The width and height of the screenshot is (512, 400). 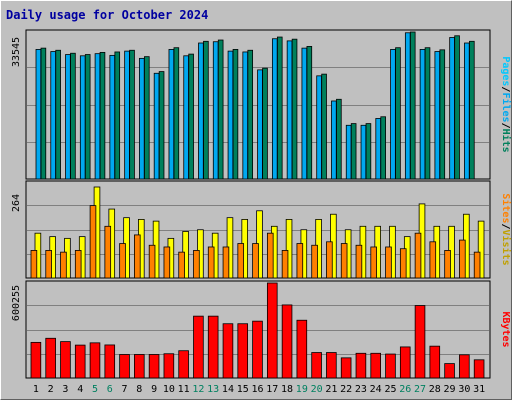 I want to click on day-tick-label-30: 30, so click(x=464, y=389).